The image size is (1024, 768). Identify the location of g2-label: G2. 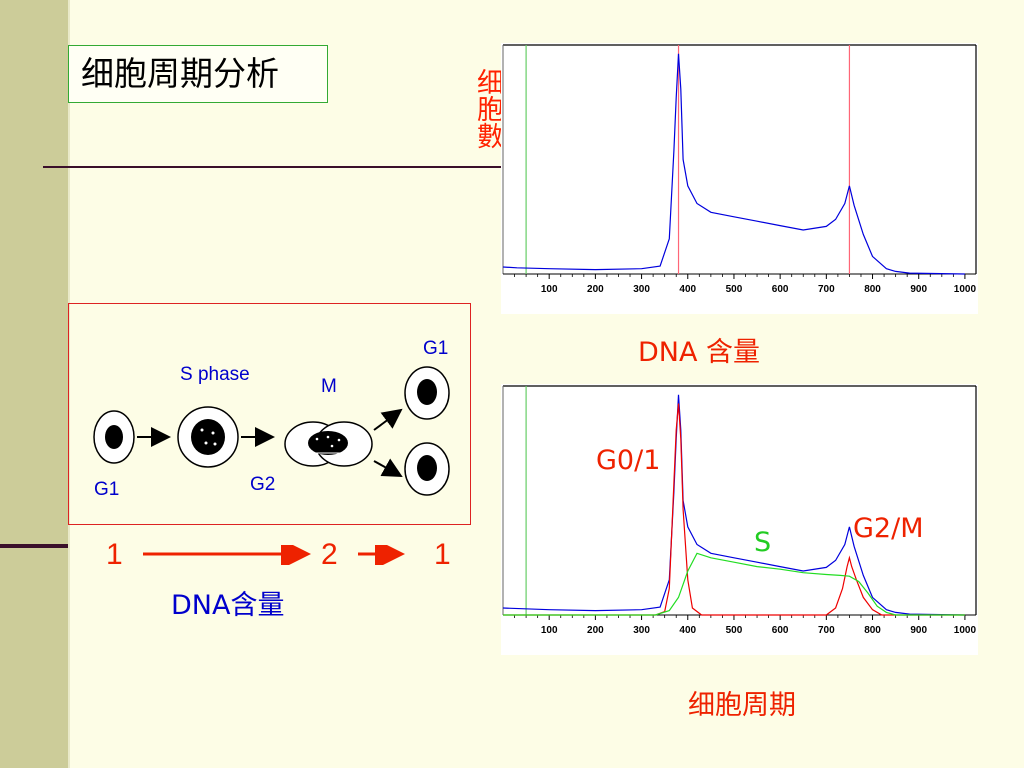
(263, 484).